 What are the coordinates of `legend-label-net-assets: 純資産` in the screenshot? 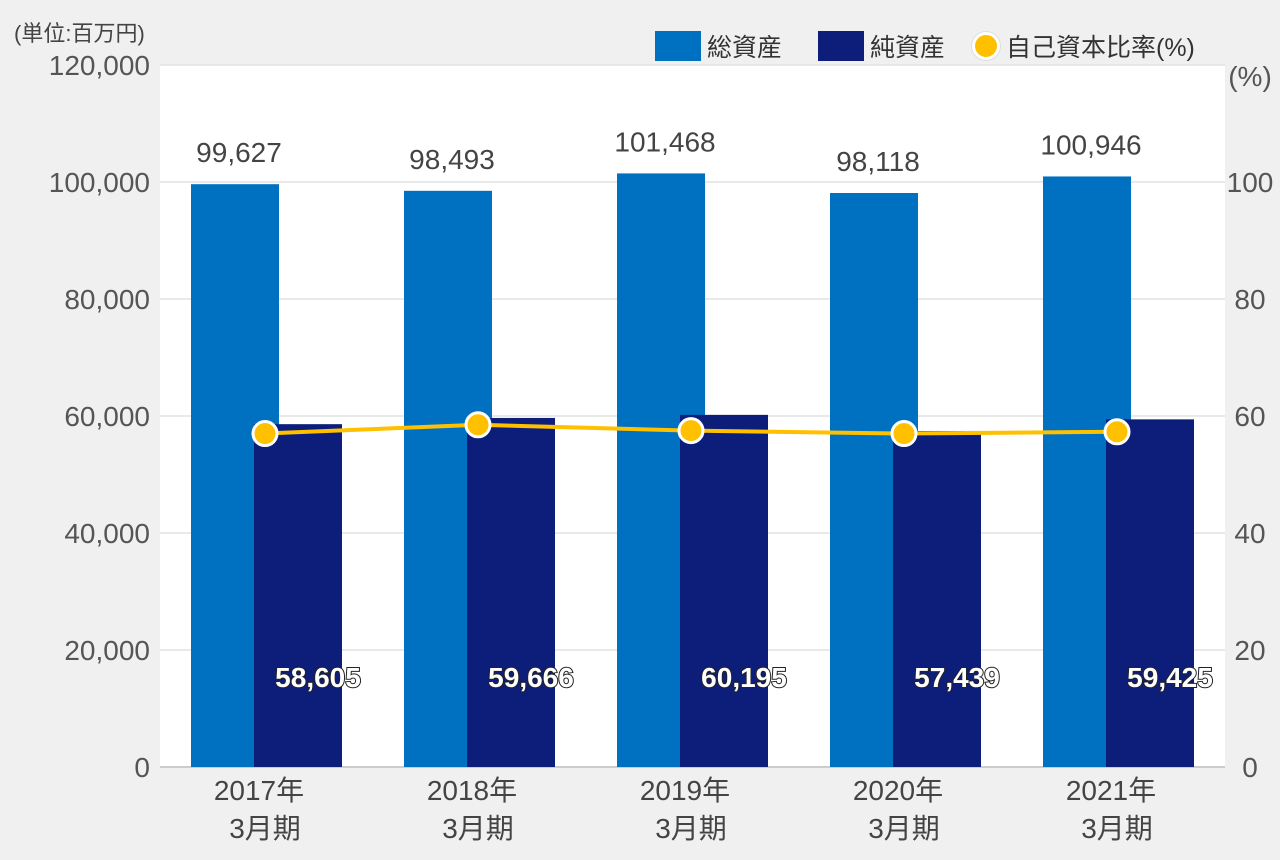 It's located at (908, 48).